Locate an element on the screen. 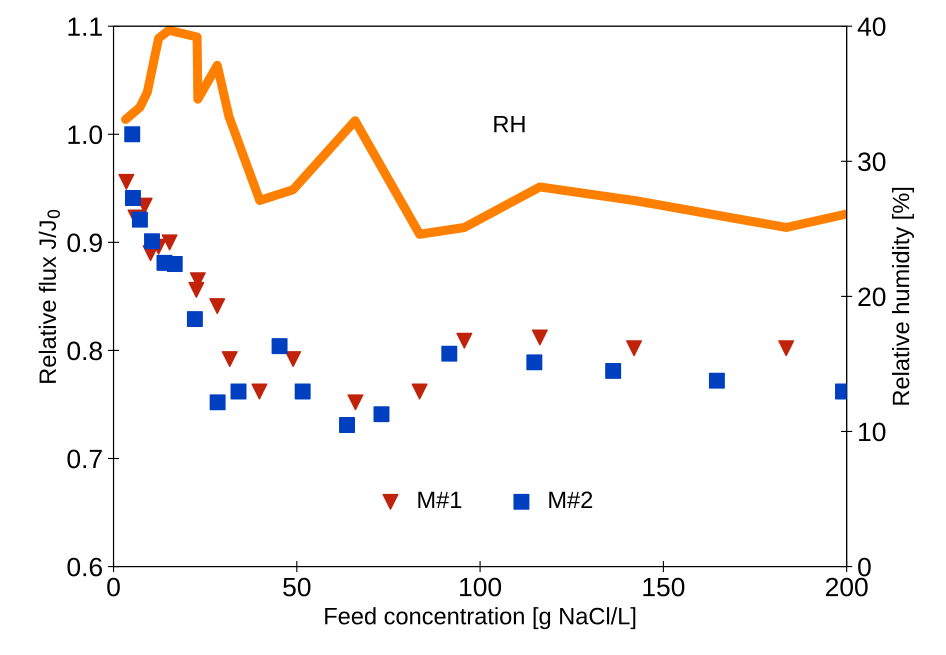 The image size is (946, 655). y-tick-label: 0.6 is located at coordinates (84, 567).